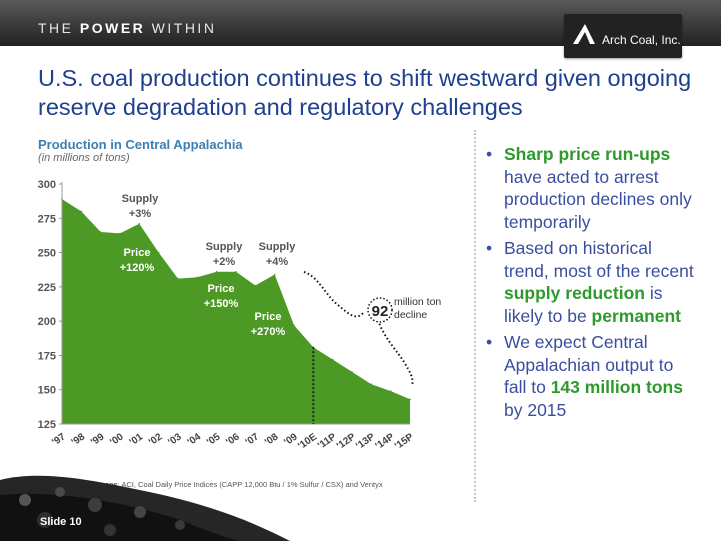 The image size is (721, 541). Describe the element at coordinates (475, 316) in the screenshot. I see `column-divider` at that location.